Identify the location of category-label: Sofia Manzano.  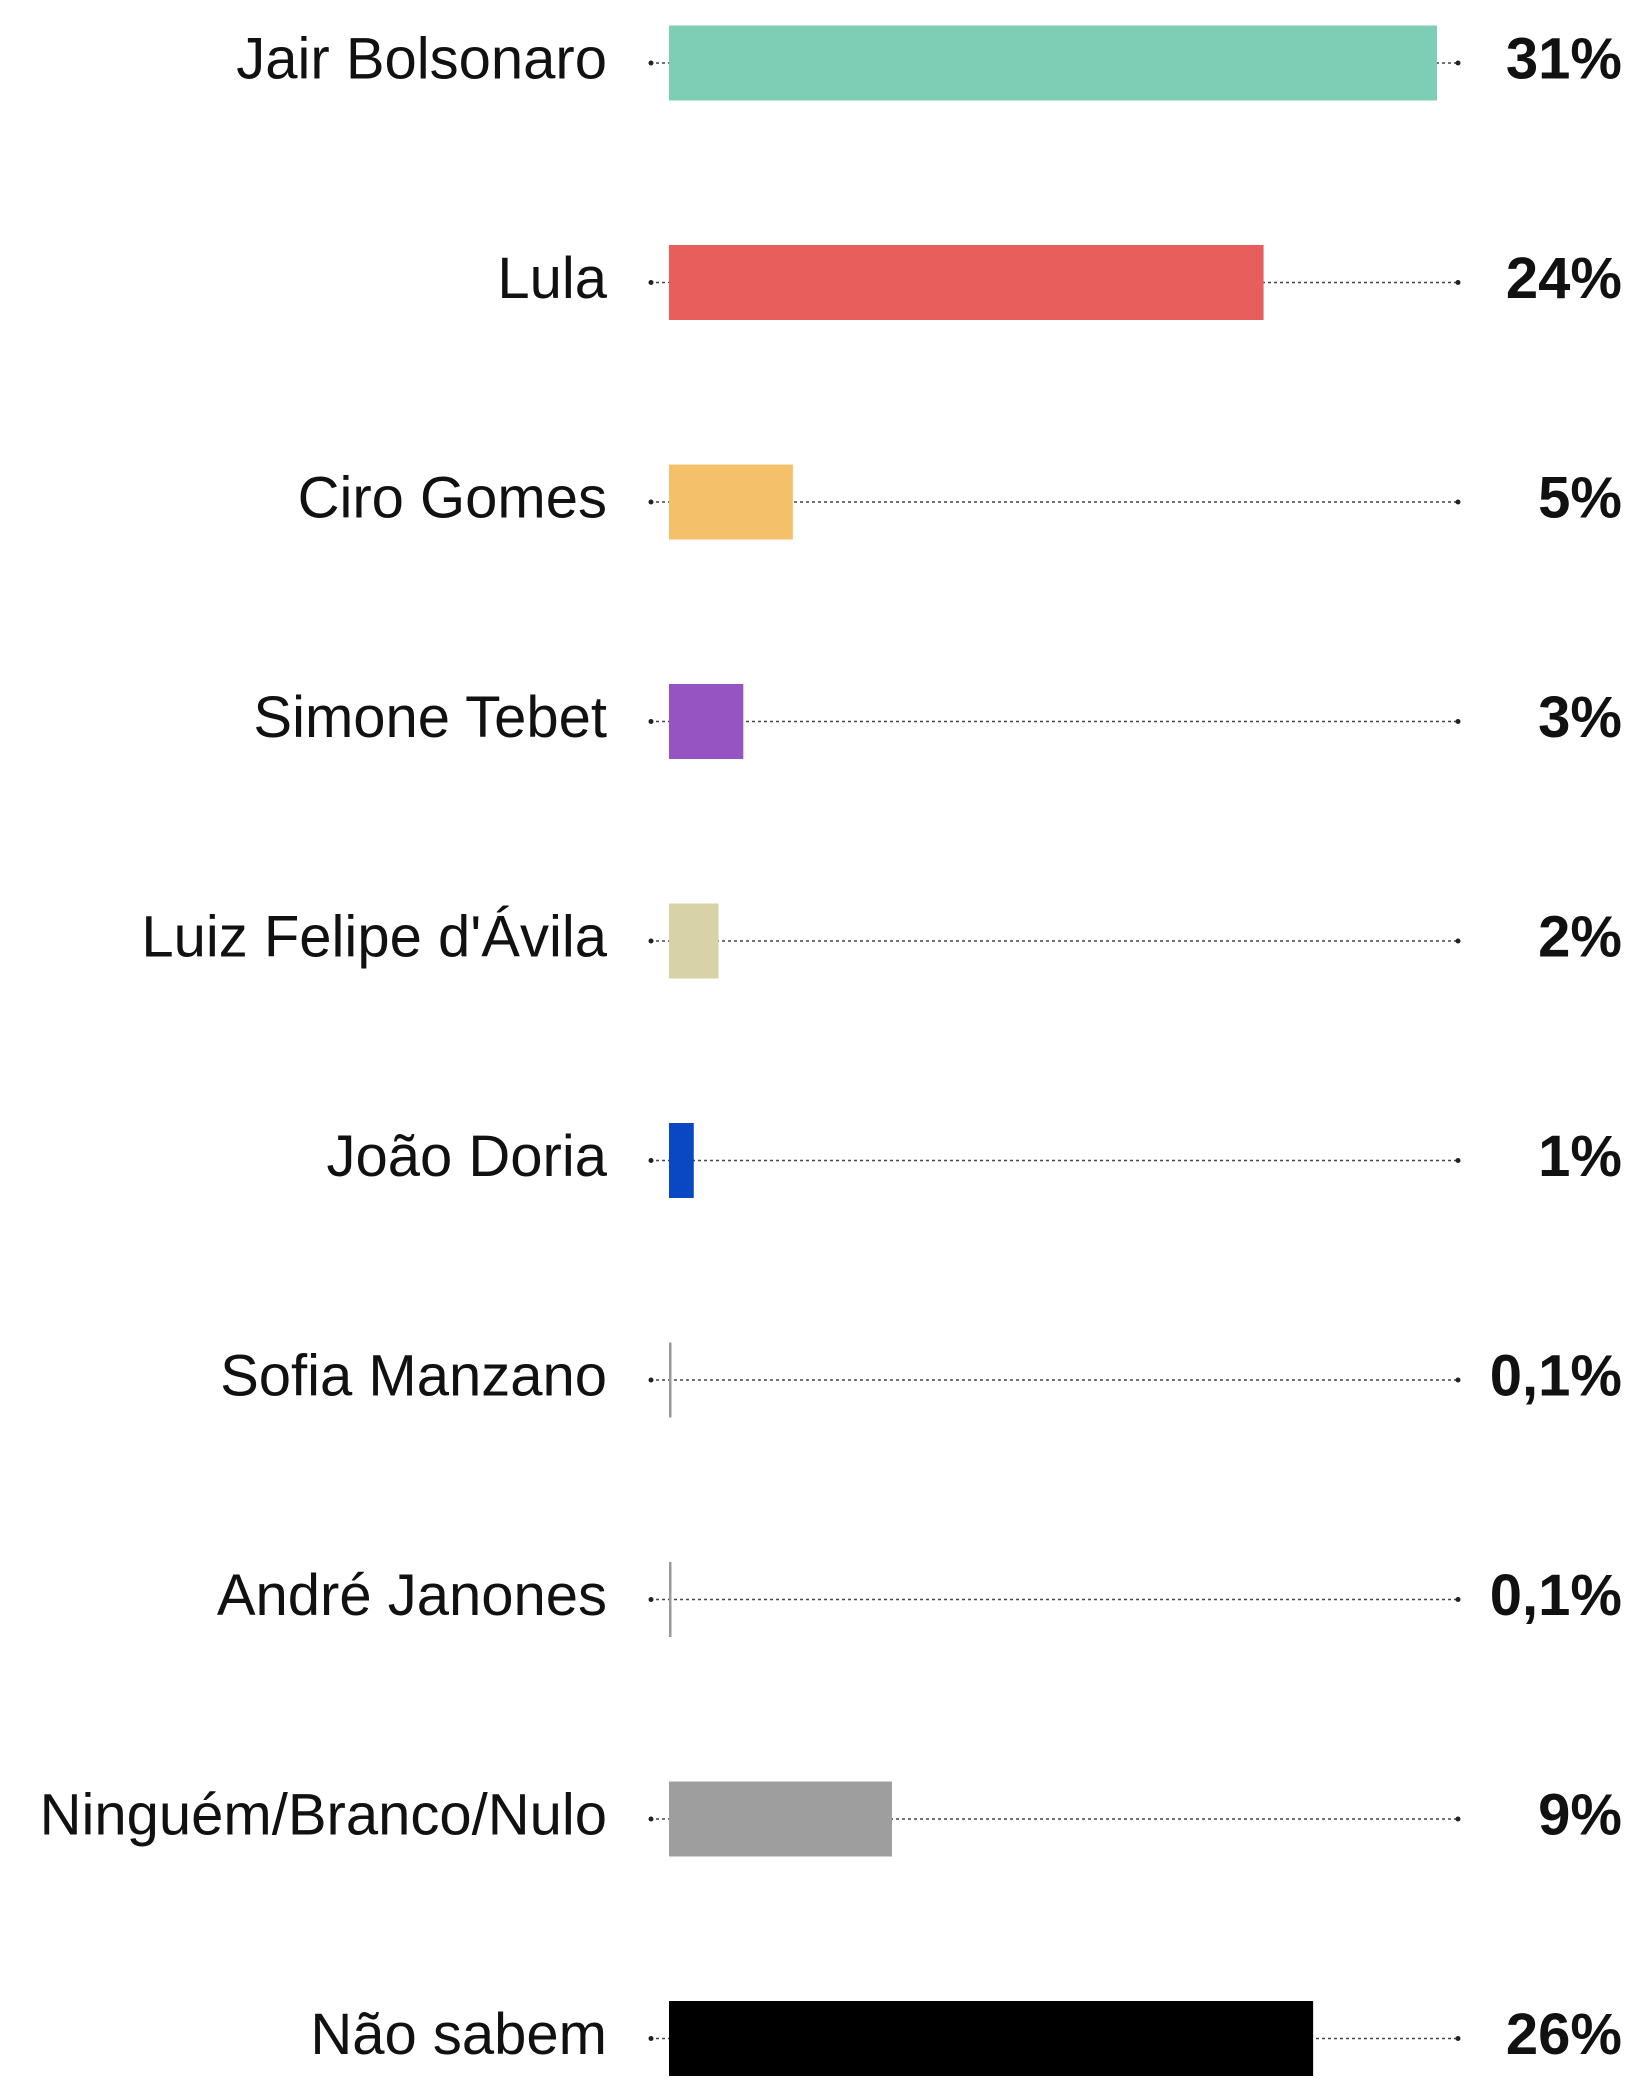
(413, 1375).